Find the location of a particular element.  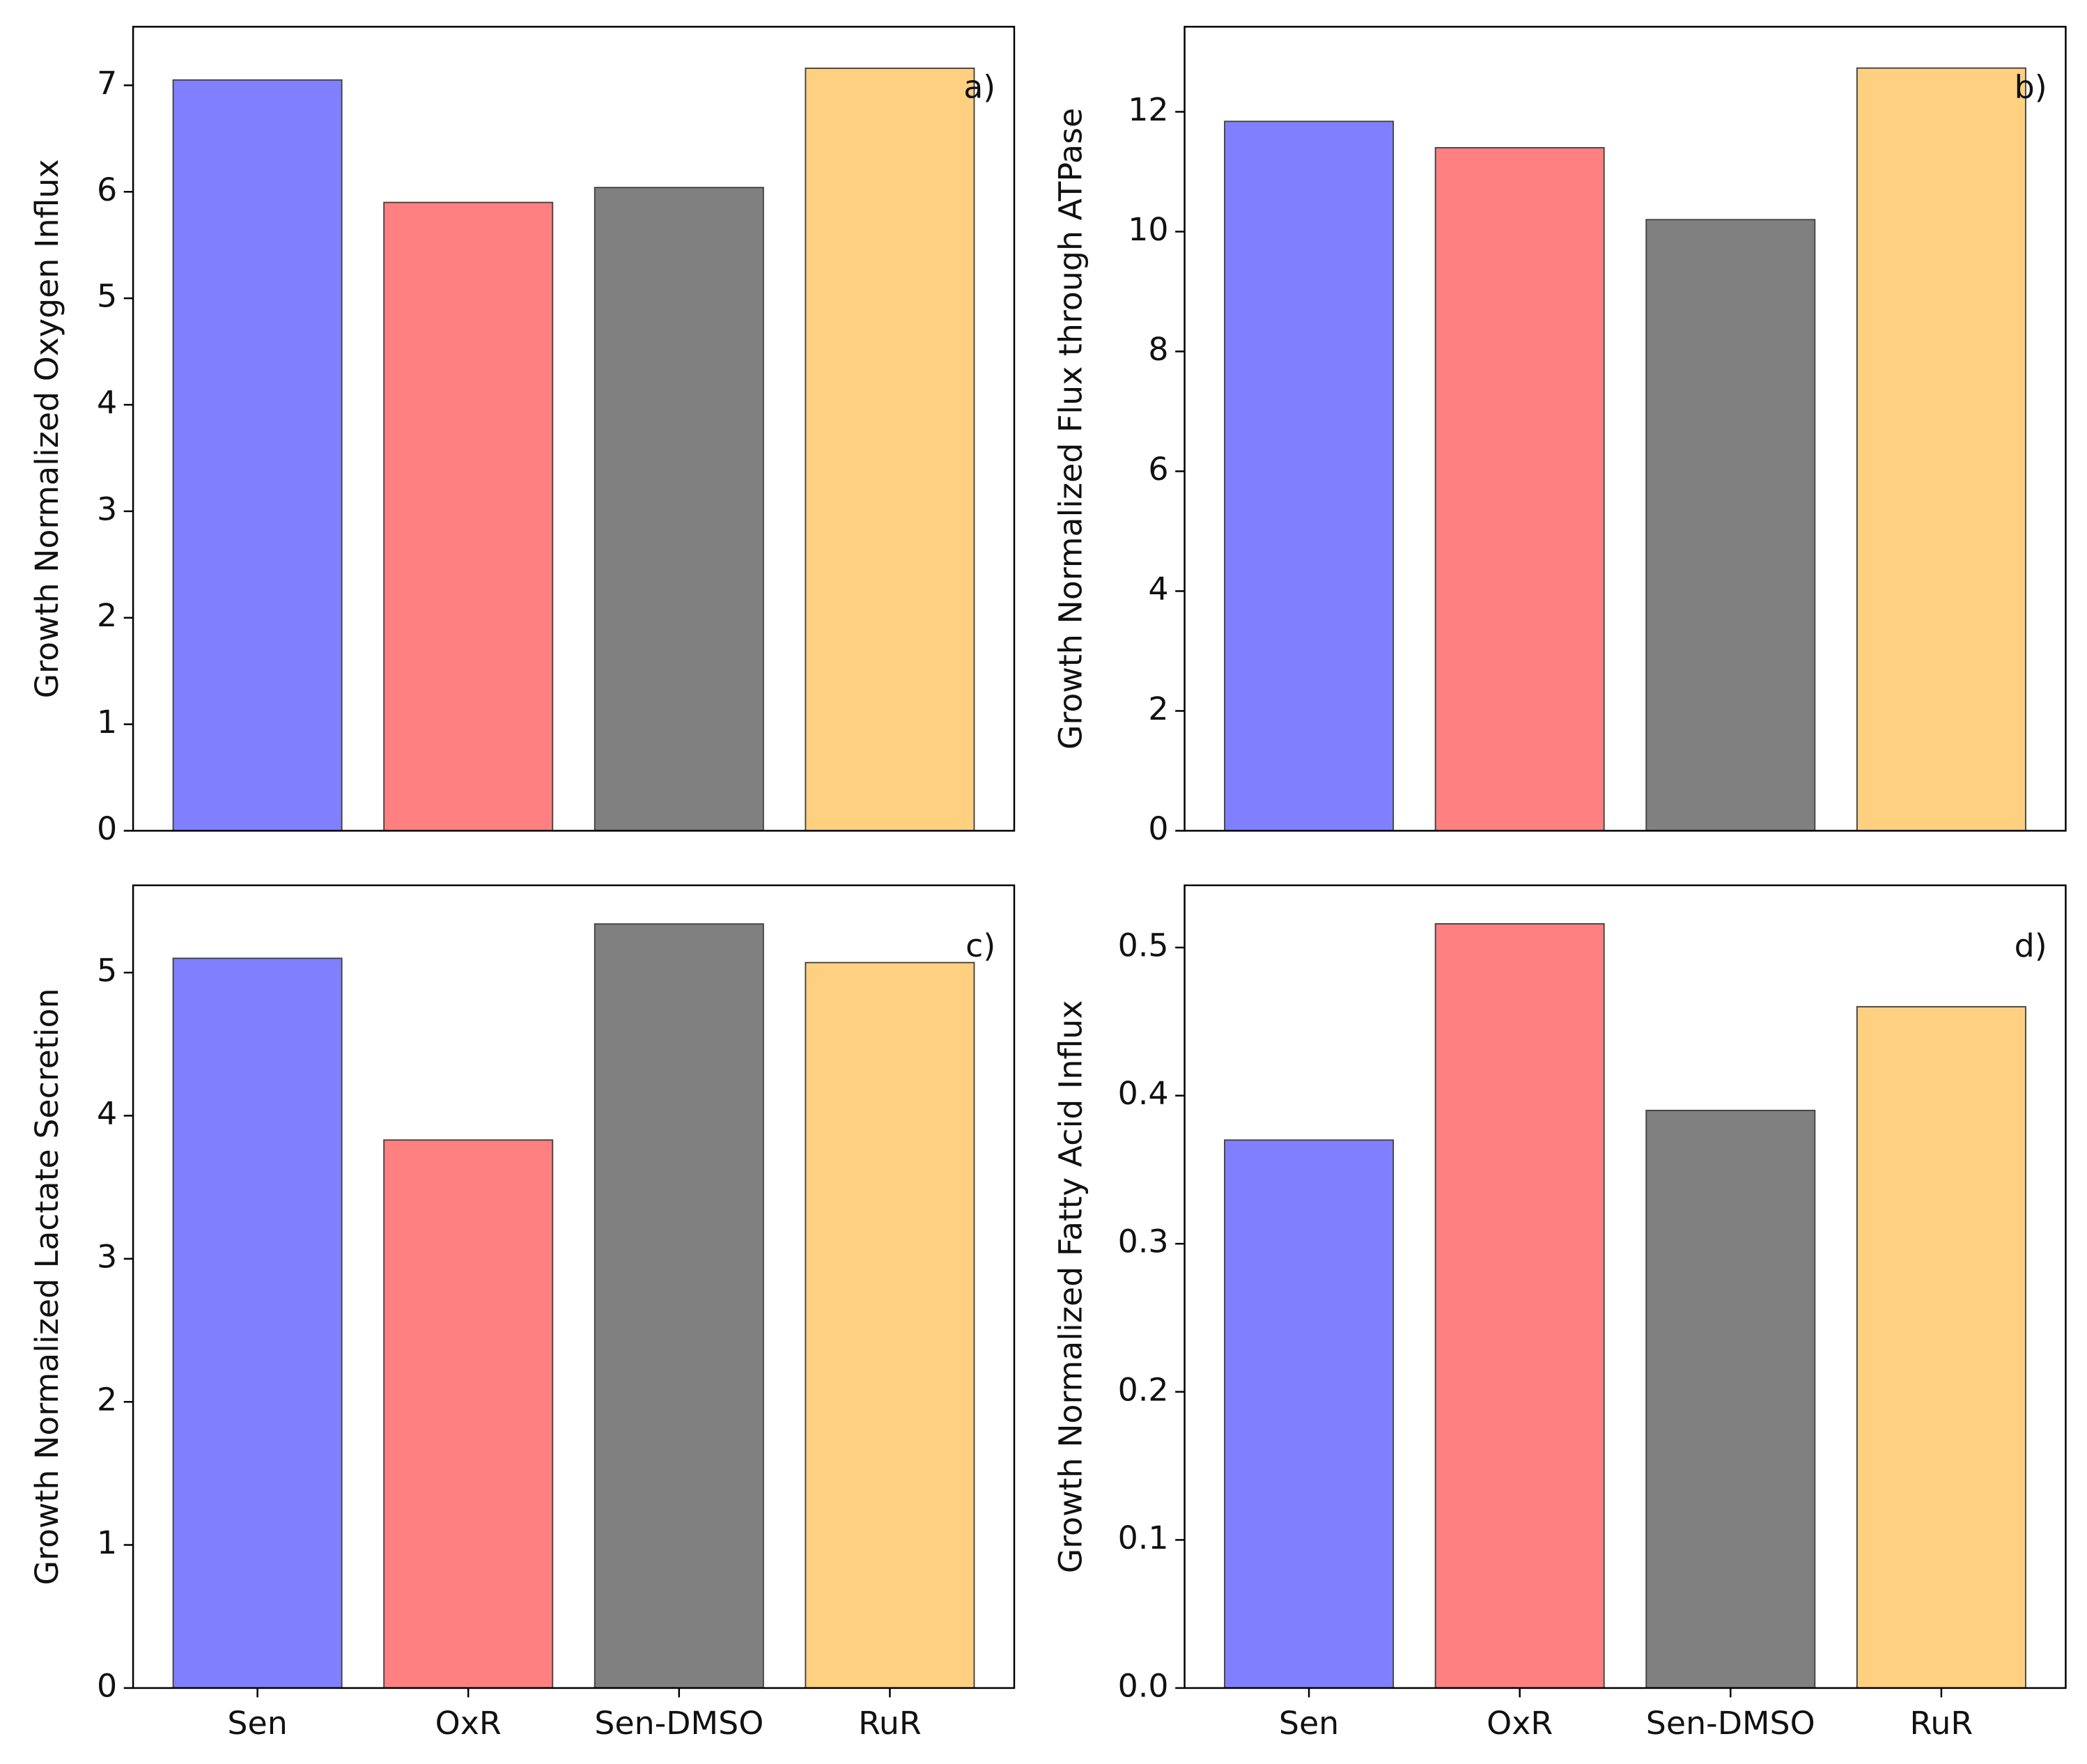

y-tick-label: 0.5 is located at coordinates (1143, 945).